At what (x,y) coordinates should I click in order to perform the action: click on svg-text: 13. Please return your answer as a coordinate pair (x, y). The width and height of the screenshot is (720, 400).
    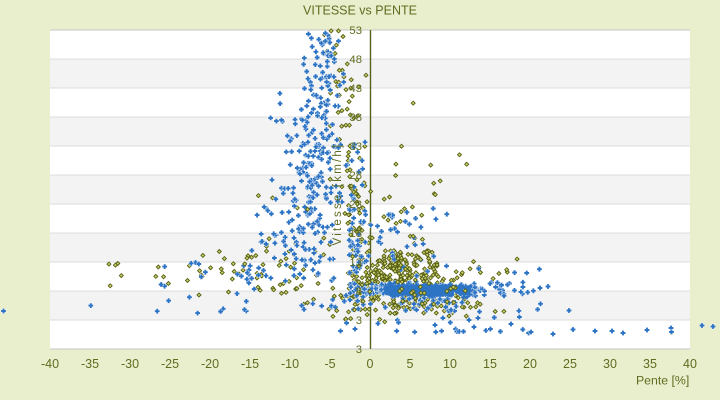
    Looking at the image, I should click on (355, 263).